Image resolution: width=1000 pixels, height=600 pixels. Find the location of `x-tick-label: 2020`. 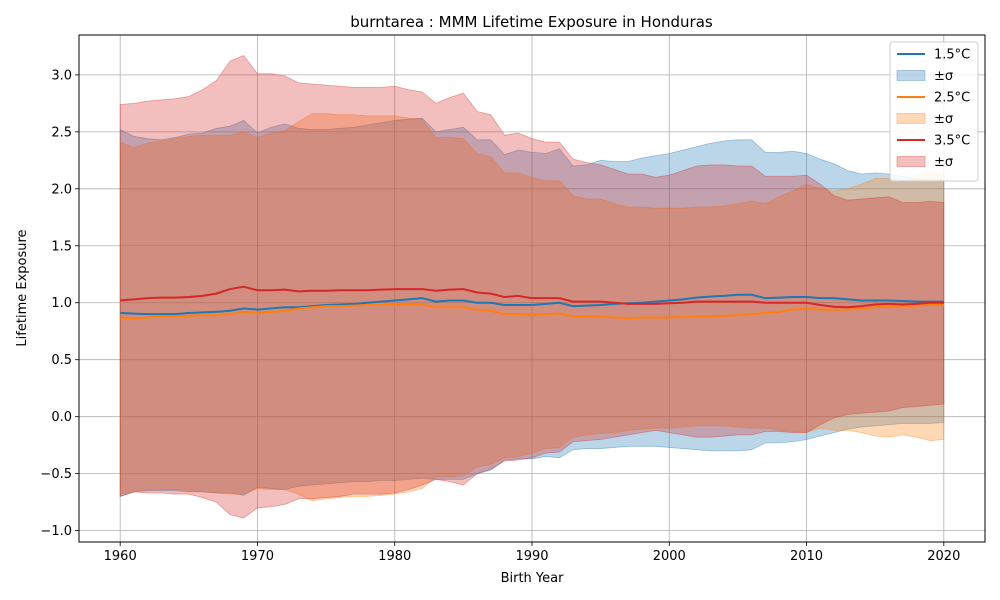

x-tick-label: 2020 is located at coordinates (943, 556).